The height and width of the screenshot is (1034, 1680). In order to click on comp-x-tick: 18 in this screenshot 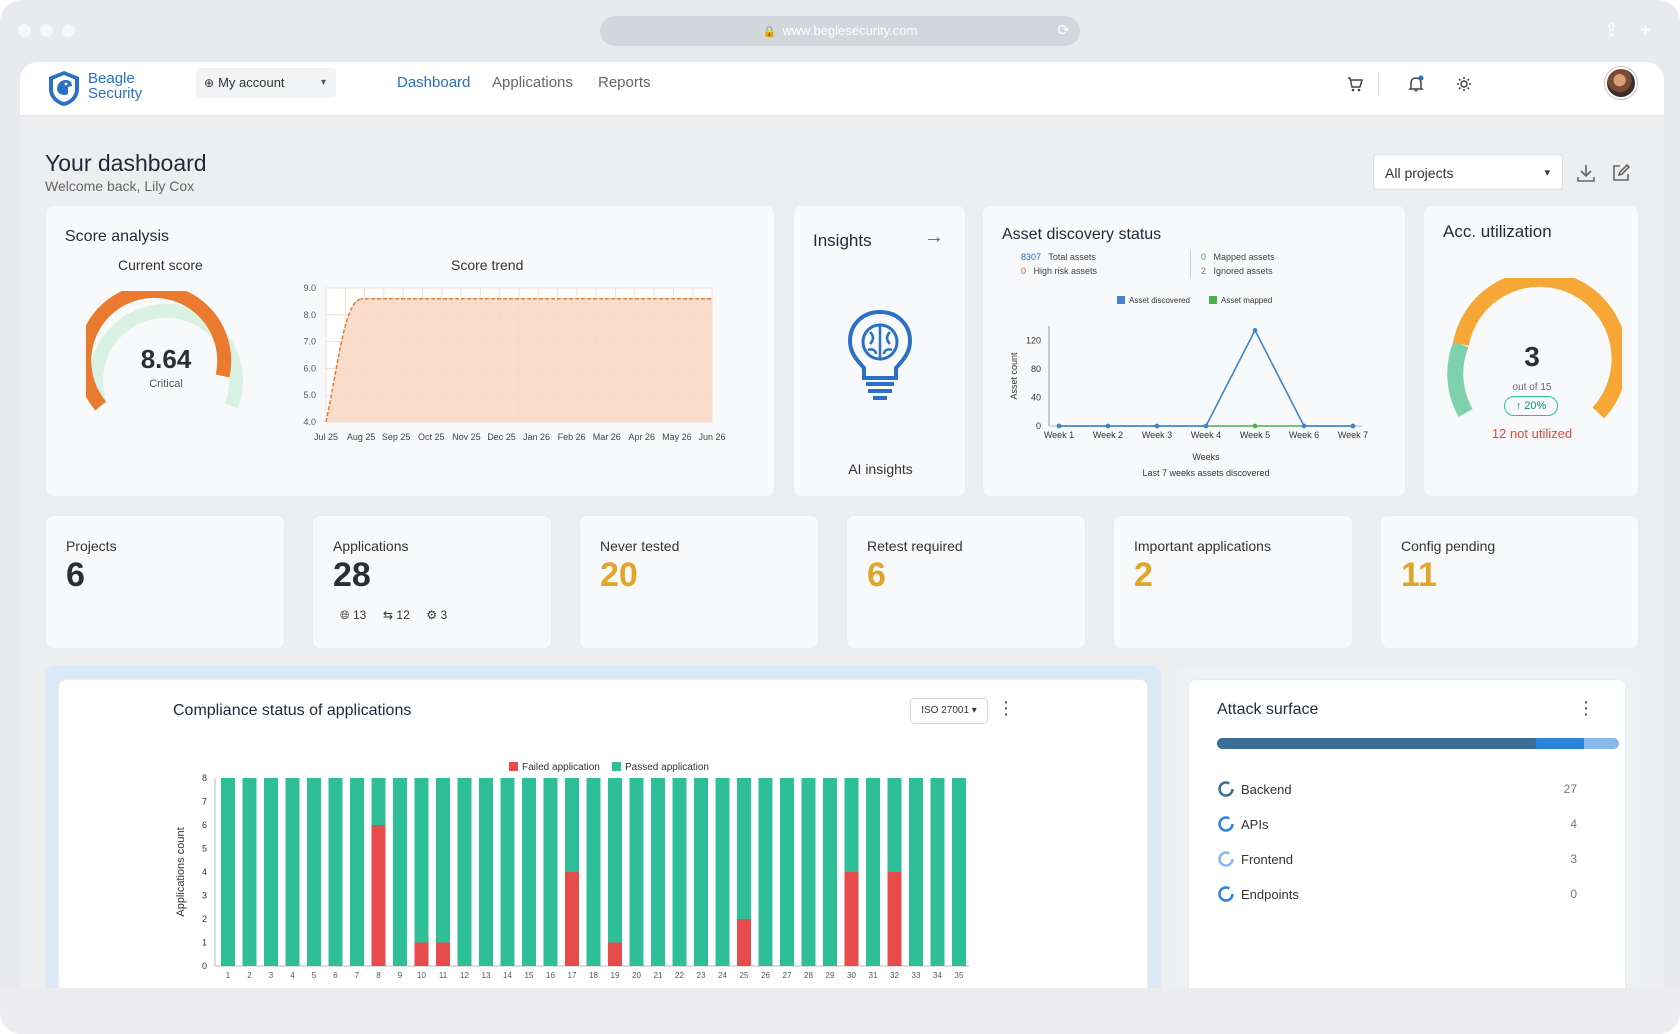, I will do `click(593, 975)`.